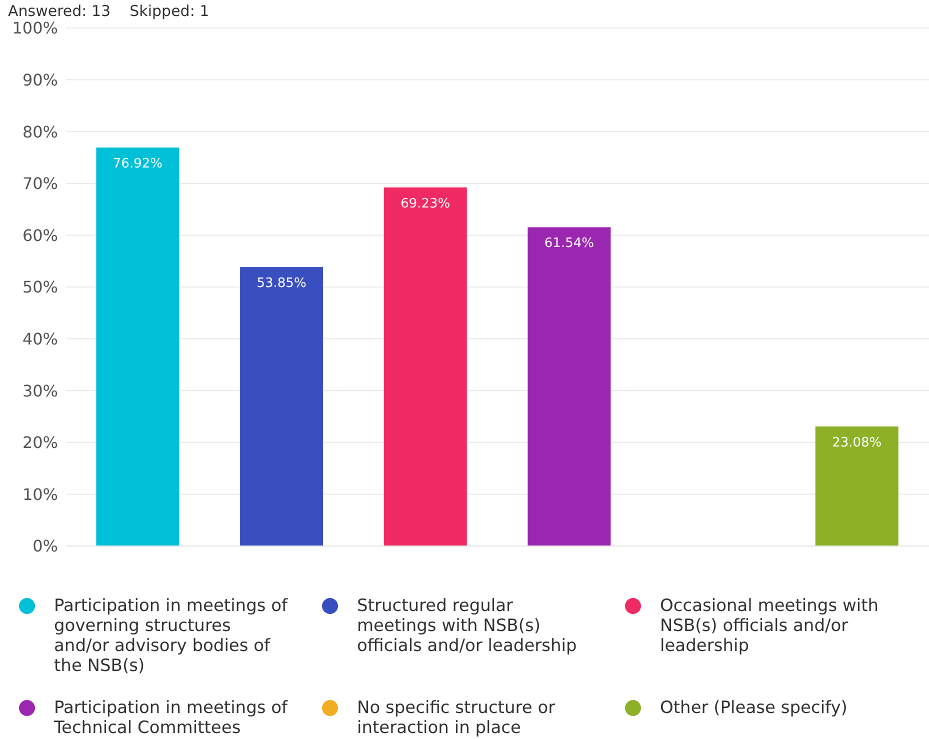 The width and height of the screenshot is (929, 739). Describe the element at coordinates (40, 494) in the screenshot. I see `y-tick-label: 10%` at that location.